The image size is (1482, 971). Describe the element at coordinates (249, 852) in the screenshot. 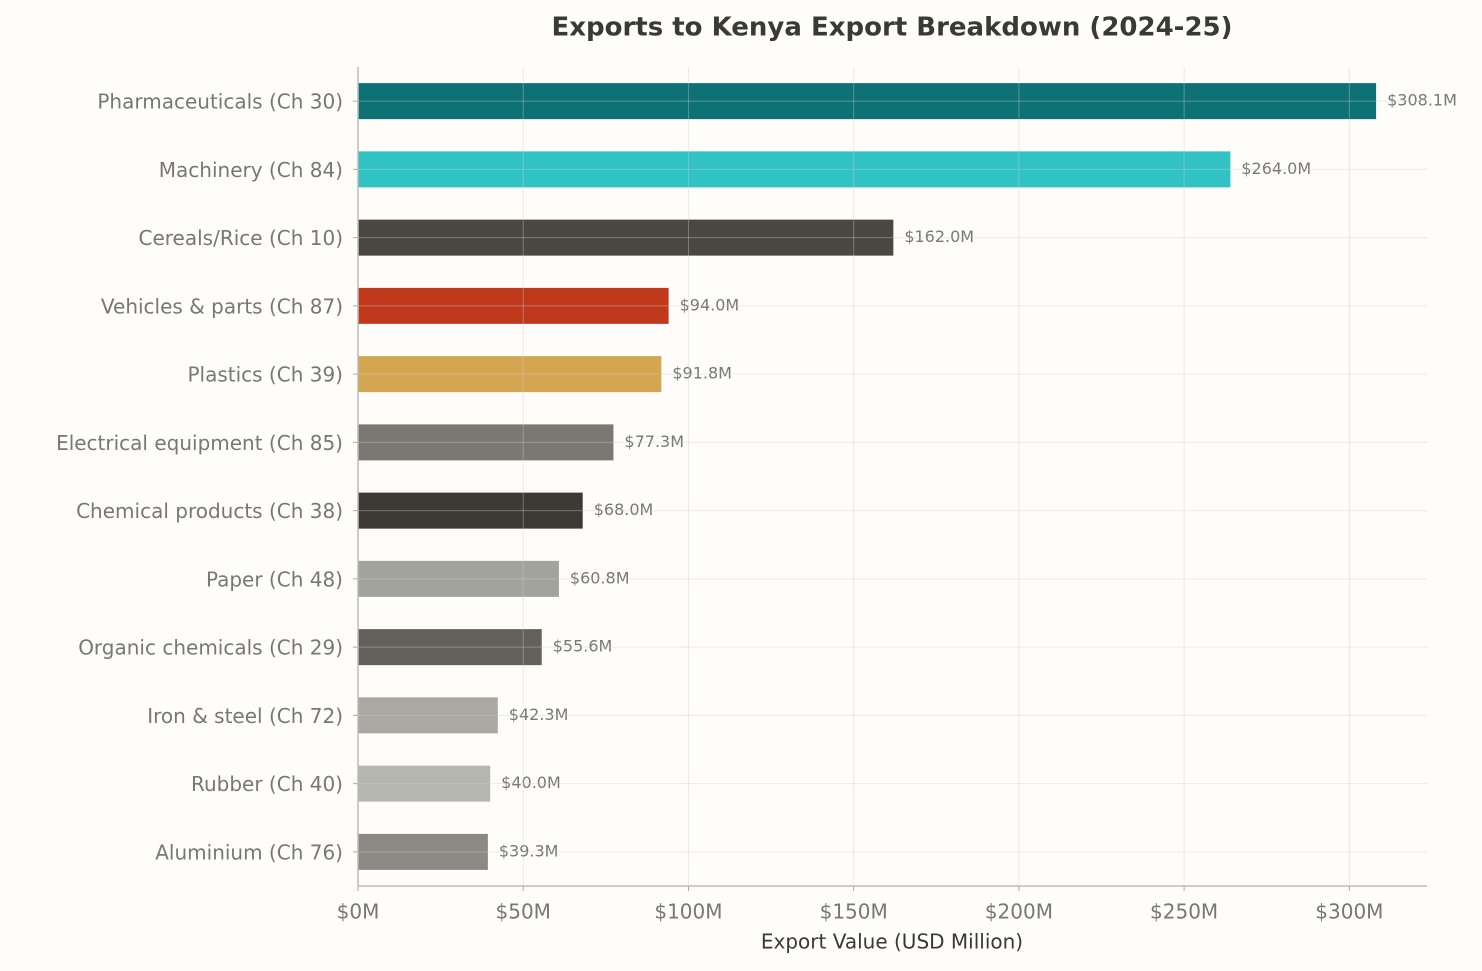

I see `y-tick-label: Aluminium (Ch 76)` at that location.